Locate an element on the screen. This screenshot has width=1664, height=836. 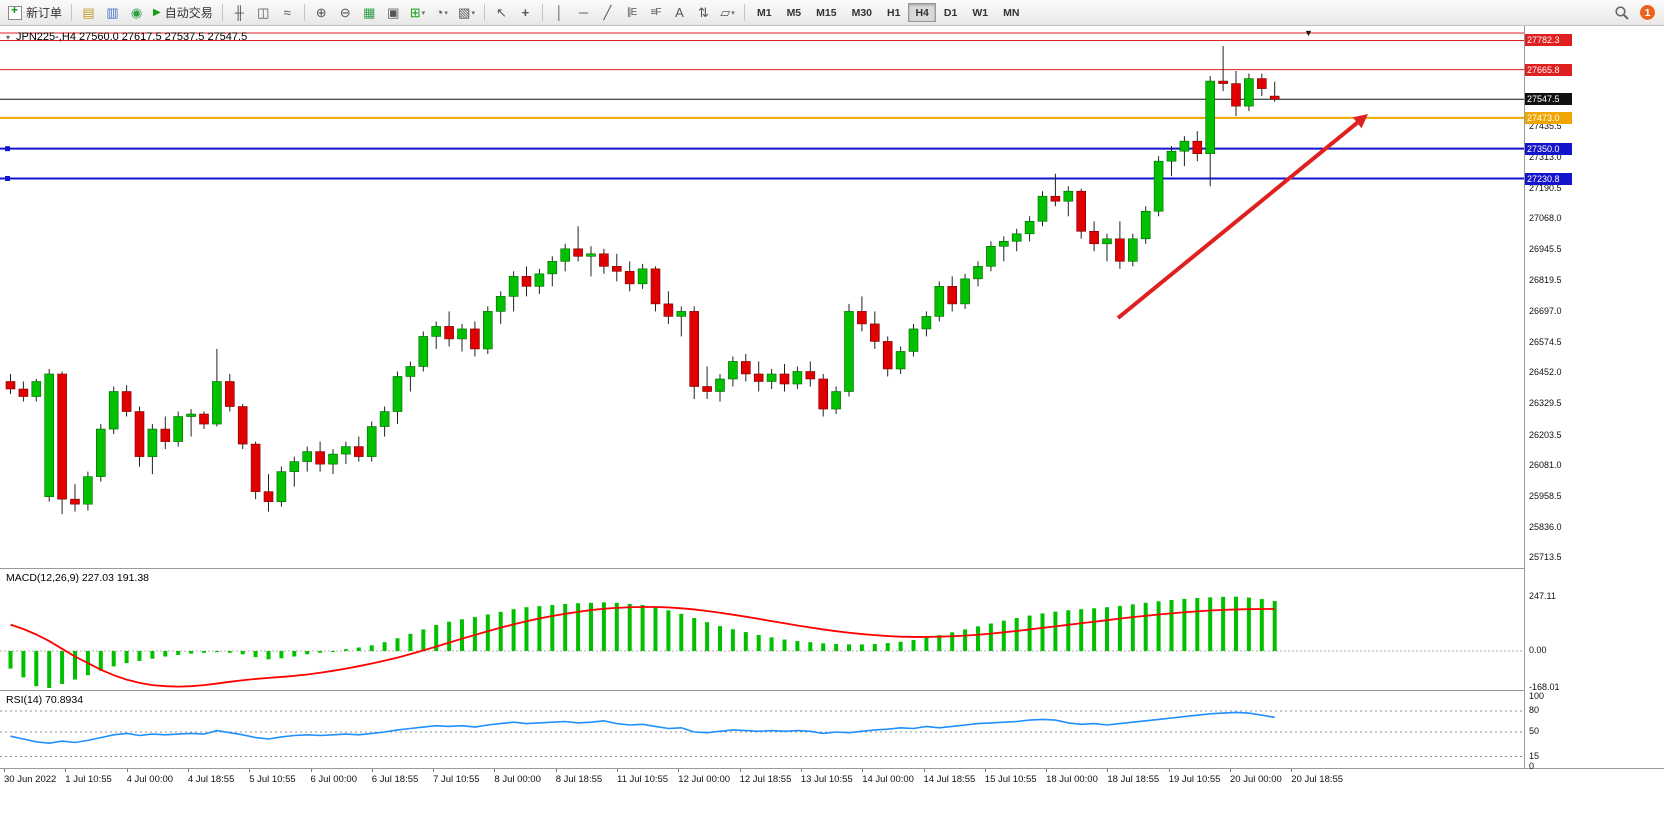
tile-windows-button: ▣ is located at coordinates (393, 12).